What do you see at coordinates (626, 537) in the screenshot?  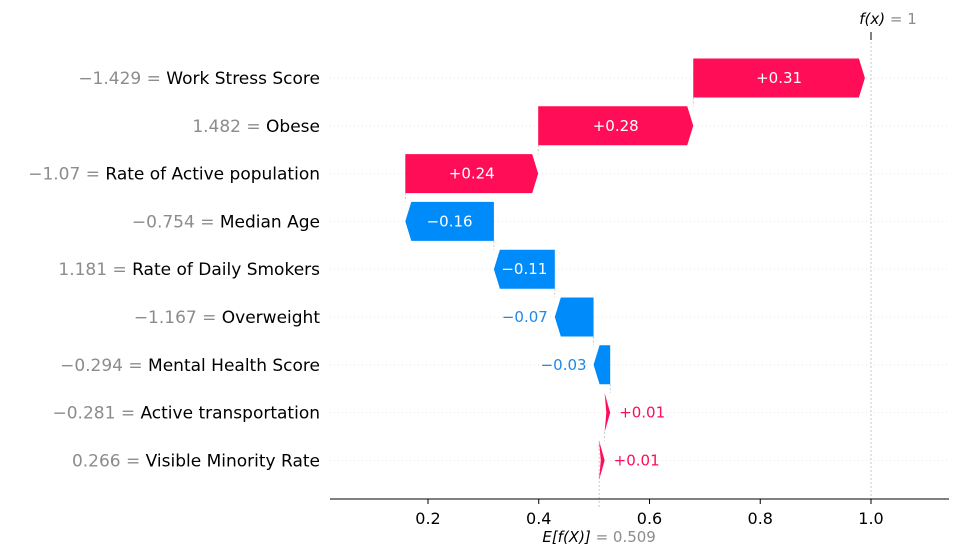 I see `base-value-number: = 0.509` at bounding box center [626, 537].